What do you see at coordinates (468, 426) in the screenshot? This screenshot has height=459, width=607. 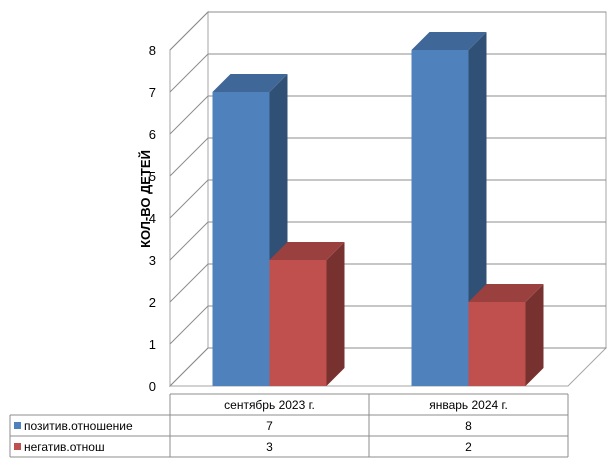 I see `data-label: 8` at bounding box center [468, 426].